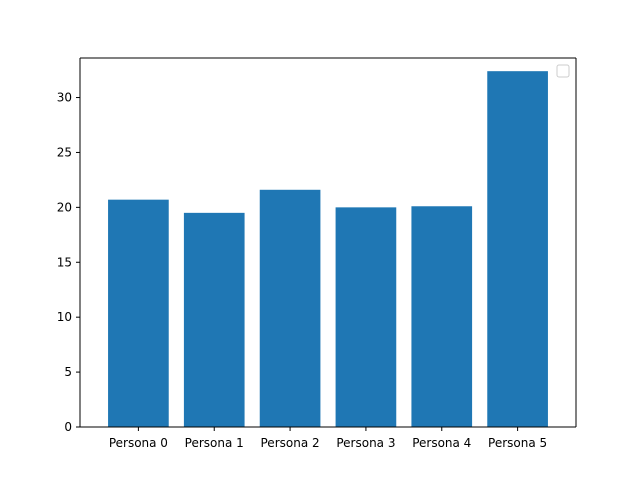 This screenshot has width=640, height=484. I want to click on y-tick-label: 10, so click(64, 317).